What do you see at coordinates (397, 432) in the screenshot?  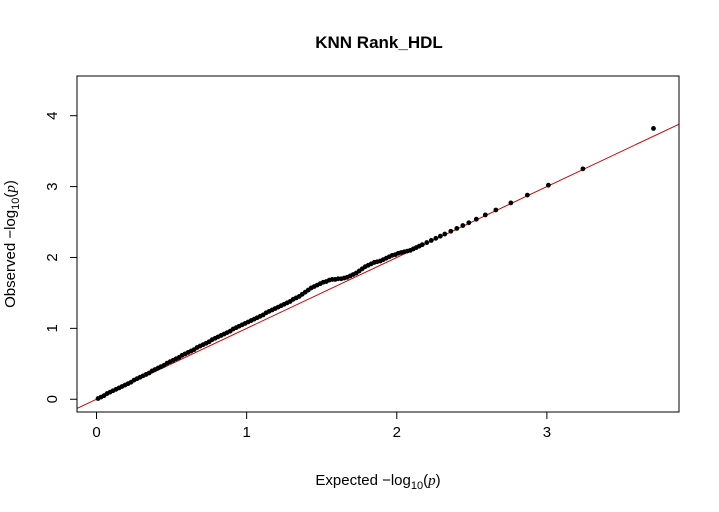 I see `x-tick-label: 2` at bounding box center [397, 432].